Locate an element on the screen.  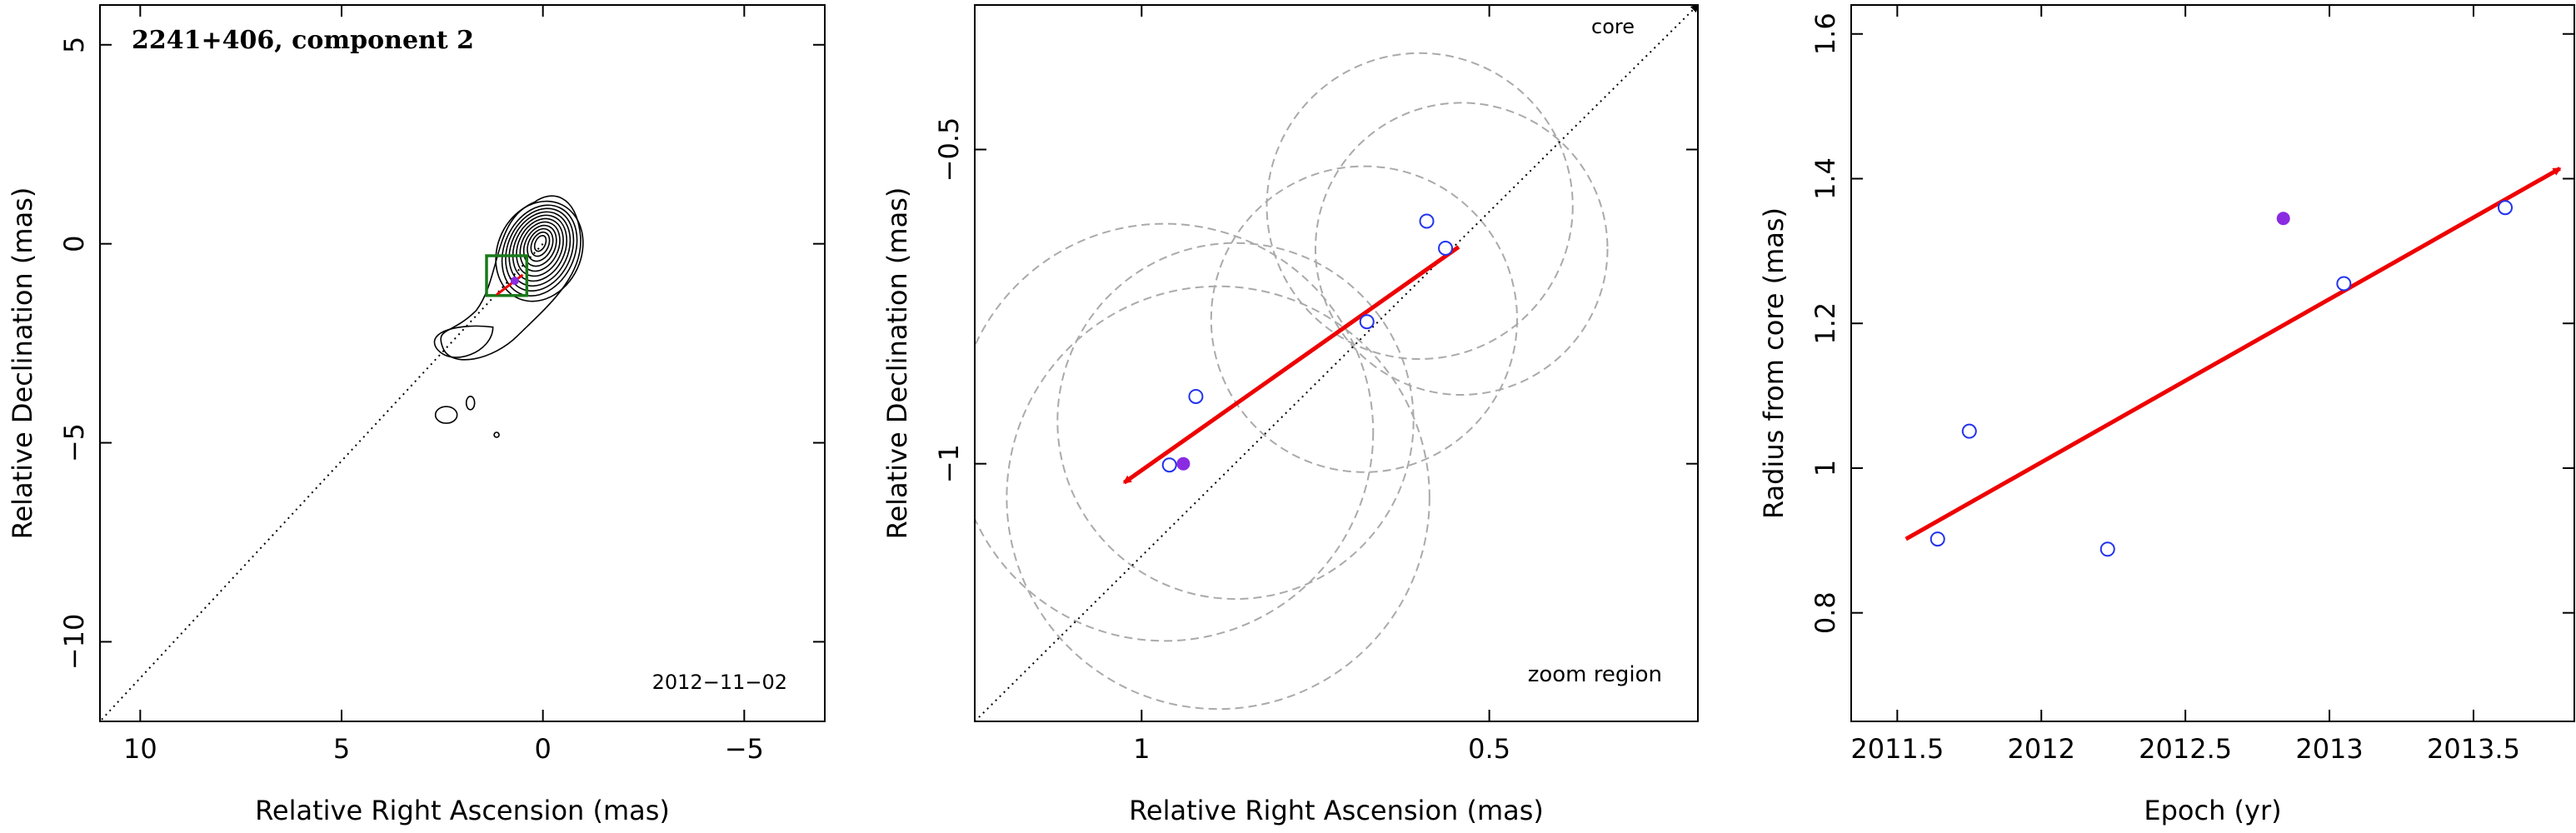
panel-sky-map-ytick-label: 0 is located at coordinates (74, 243).